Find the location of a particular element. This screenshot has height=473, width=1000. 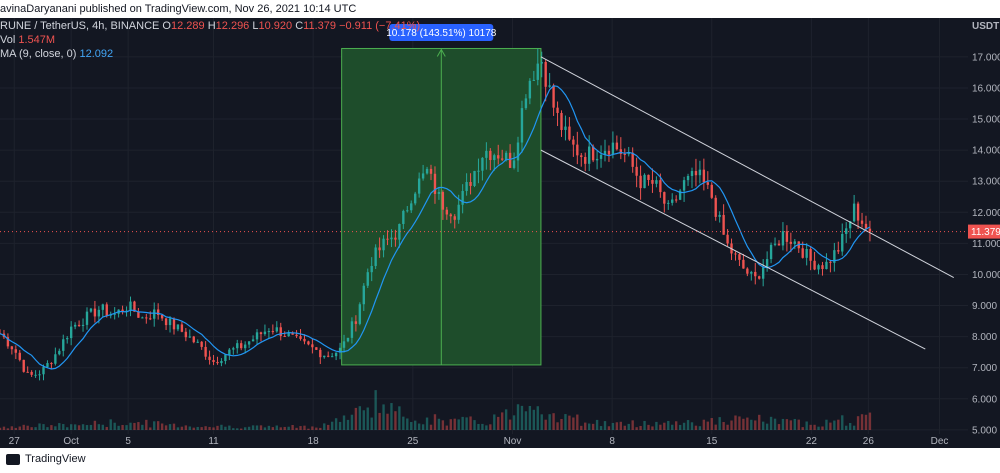

y-tick-label: 17.000 is located at coordinates (986, 57).